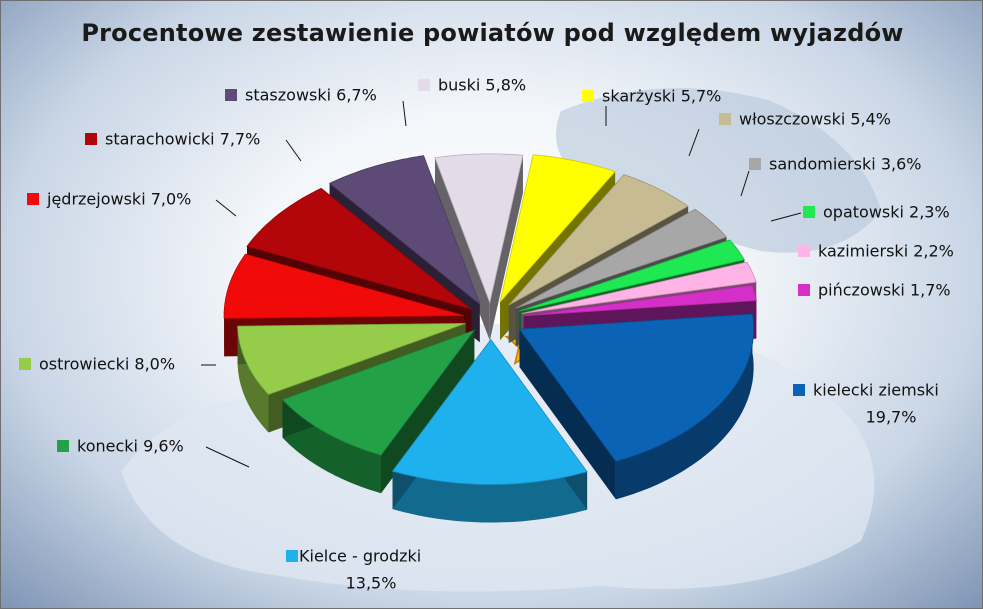 The height and width of the screenshot is (609, 983). What do you see at coordinates (482, 85) in the screenshot?
I see `slice-label-buski: buski 5,8%` at bounding box center [482, 85].